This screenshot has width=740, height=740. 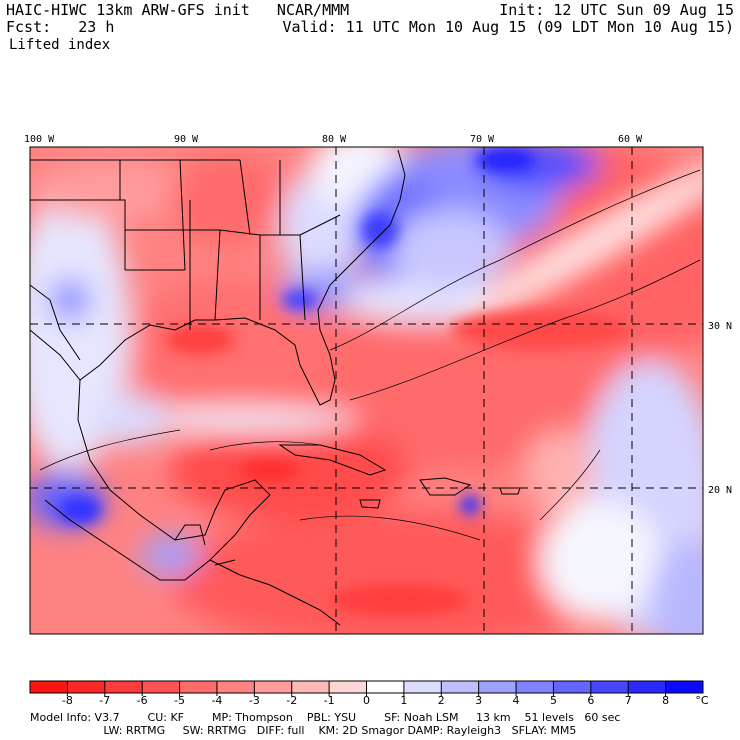 What do you see at coordinates (591, 700) in the screenshot?
I see `colorbar-tick-label: 6` at bounding box center [591, 700].